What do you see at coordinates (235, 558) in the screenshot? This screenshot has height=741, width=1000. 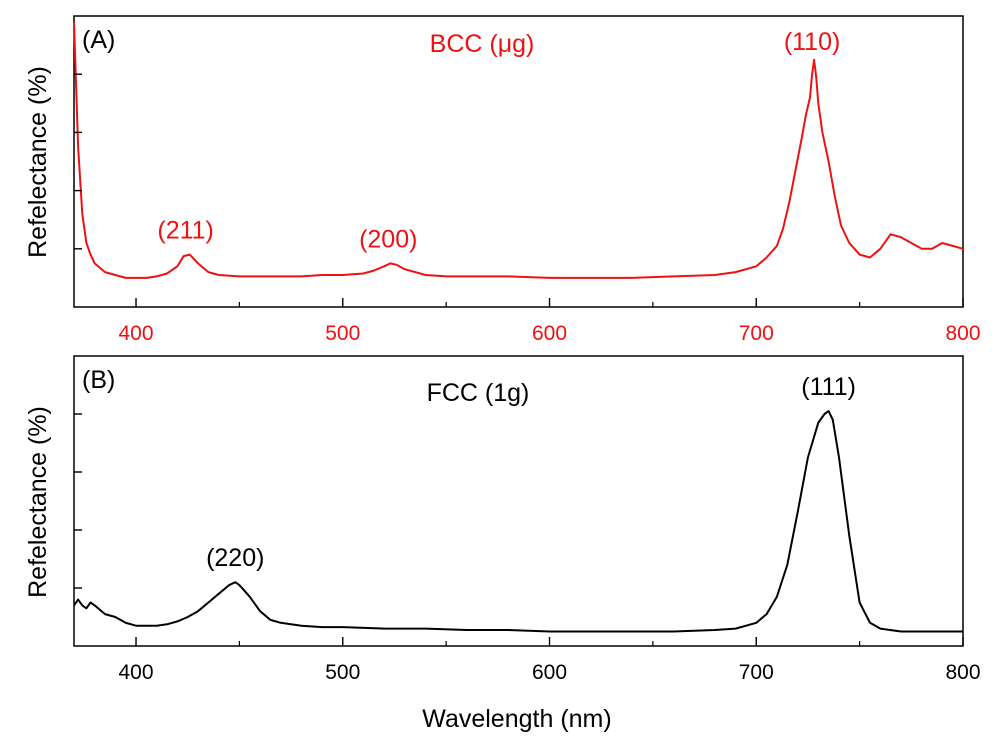 I see `panel-b-peak-label: (220)` at bounding box center [235, 558].